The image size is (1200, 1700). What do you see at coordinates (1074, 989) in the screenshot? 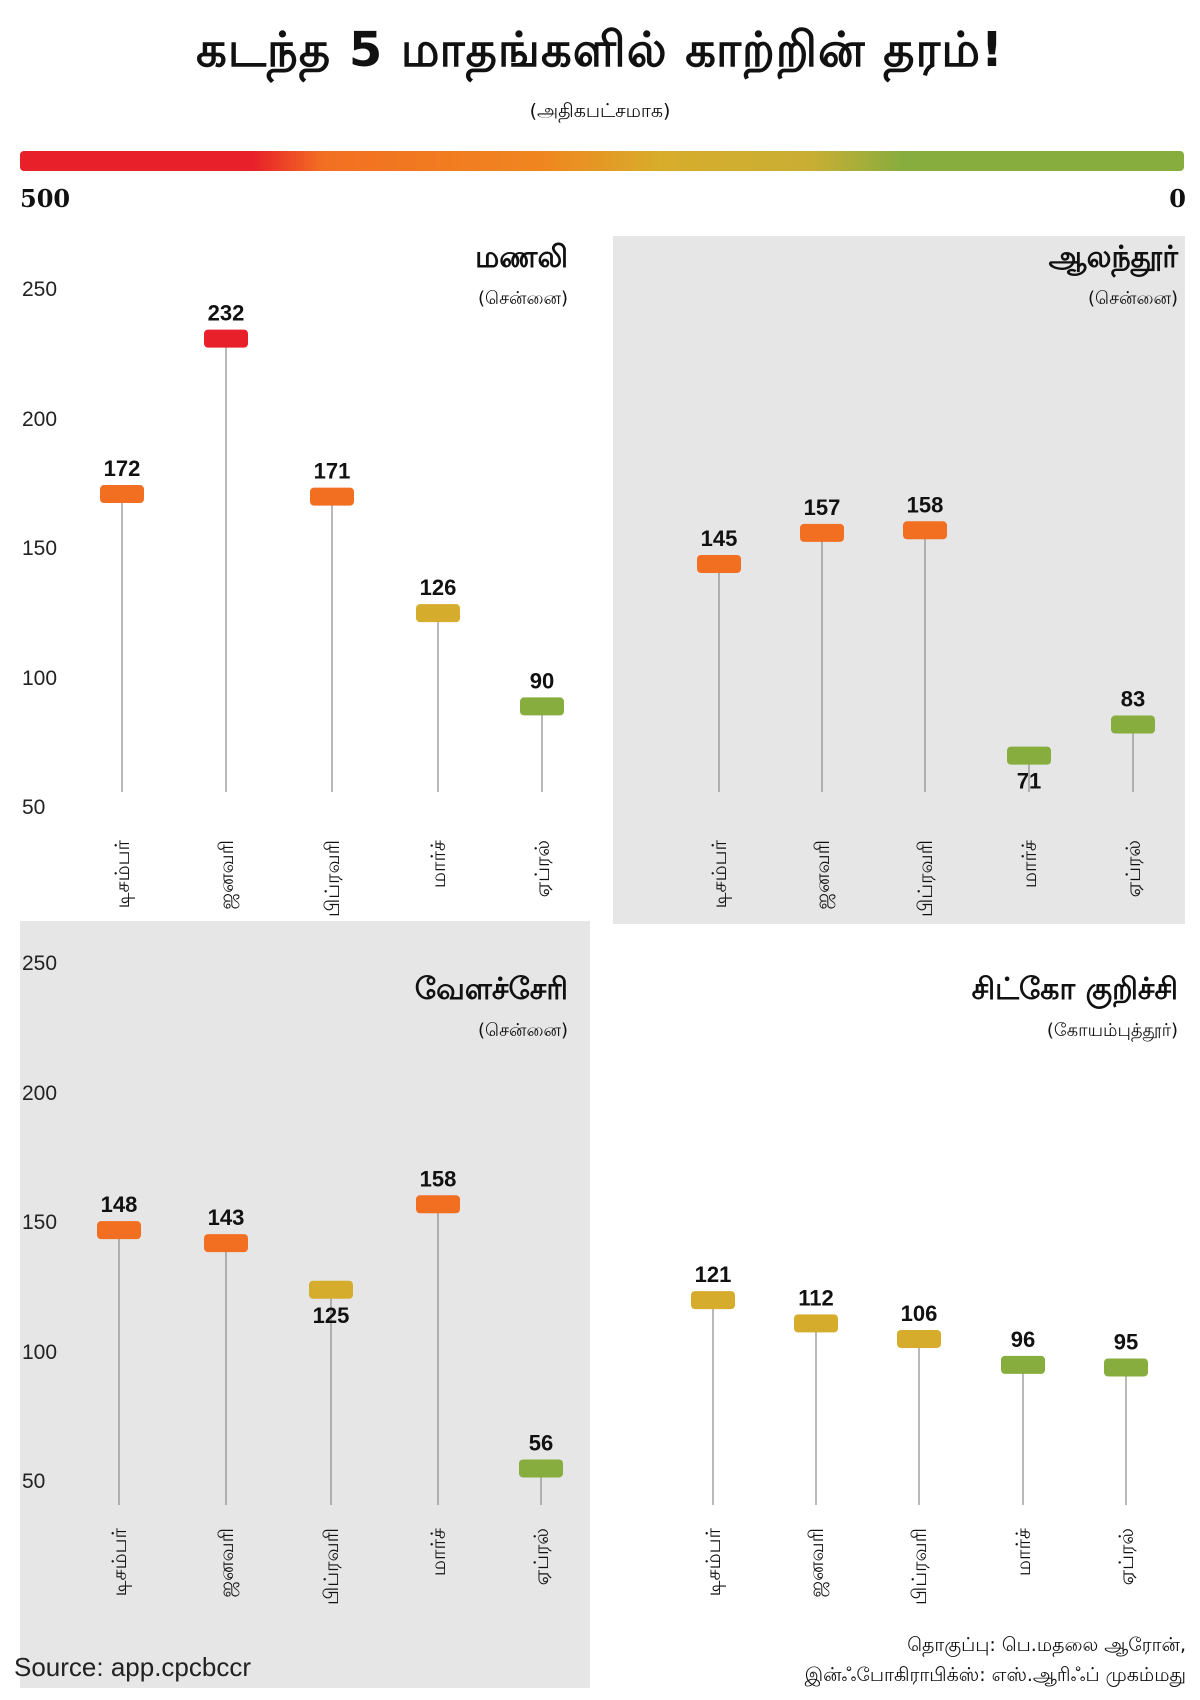
I see `chart-title: சிட்கோ குறிச்சி` at bounding box center [1074, 989].